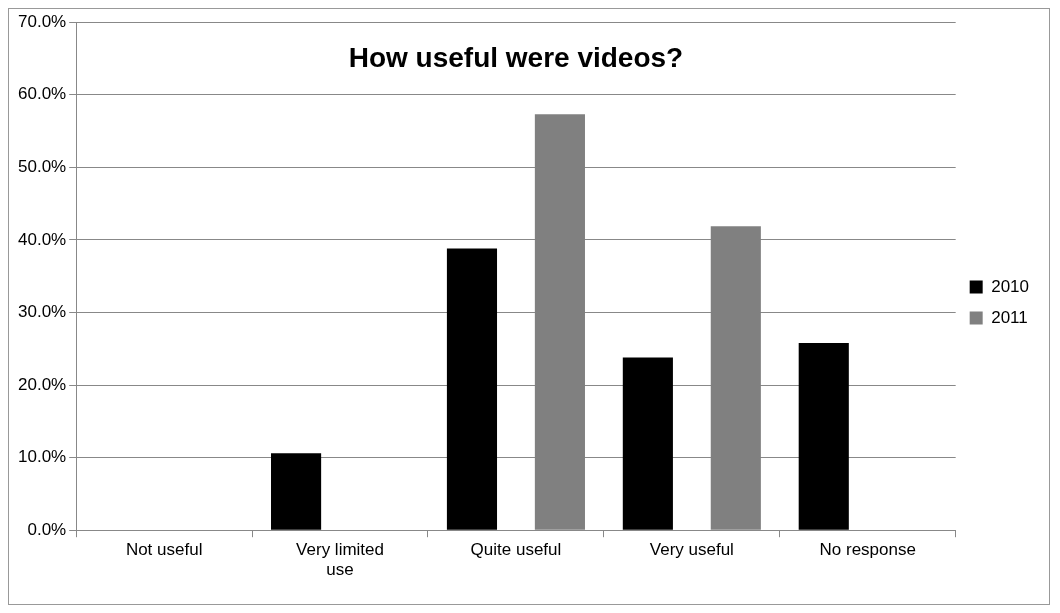 This screenshot has width=1060, height=613. Describe the element at coordinates (42, 239) in the screenshot. I see `y-tick-label: 40.0%` at that location.